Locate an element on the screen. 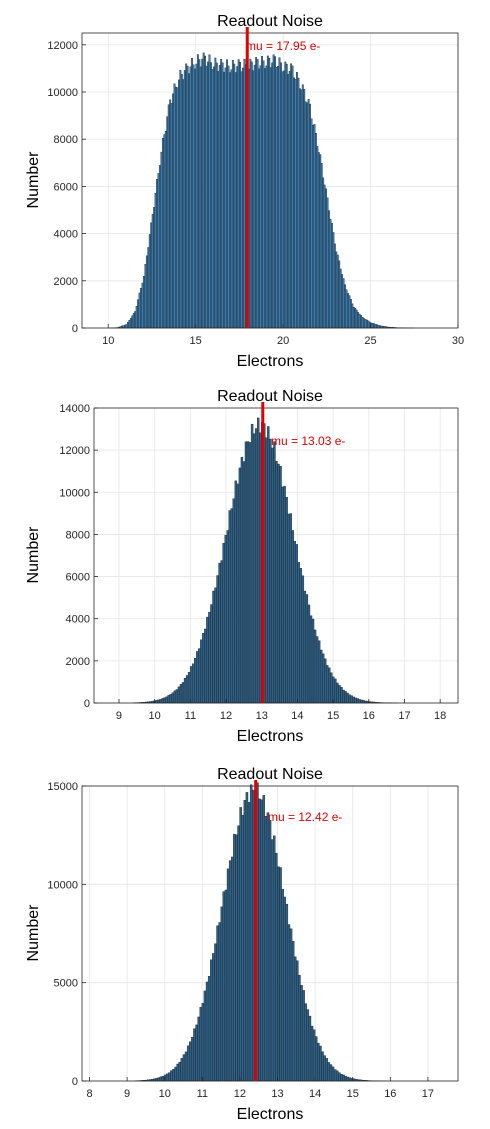 This screenshot has height=1129, width=490. y-tick-label: 6000 is located at coordinates (78, 578).